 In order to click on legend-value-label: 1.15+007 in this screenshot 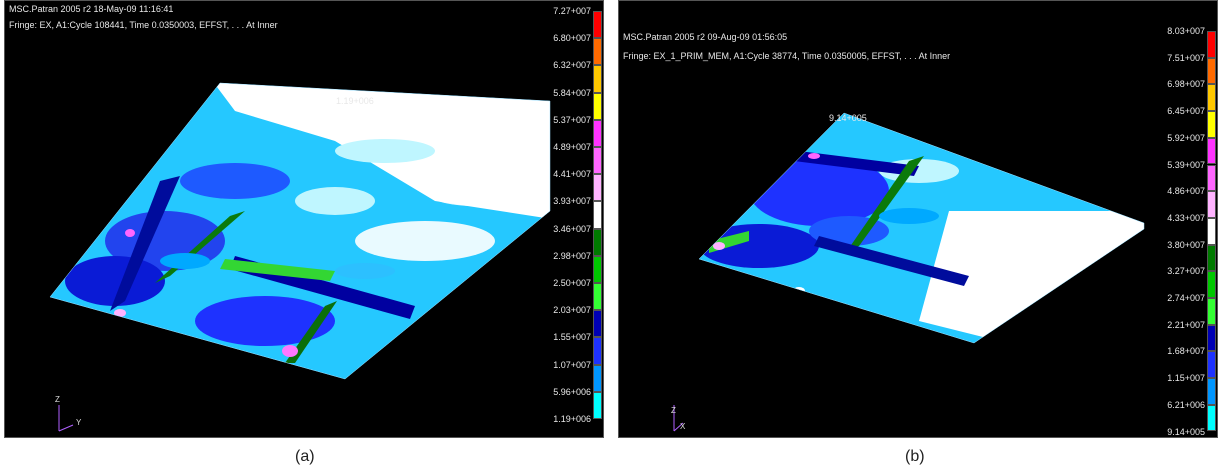, I will do `click(1186, 378)`.